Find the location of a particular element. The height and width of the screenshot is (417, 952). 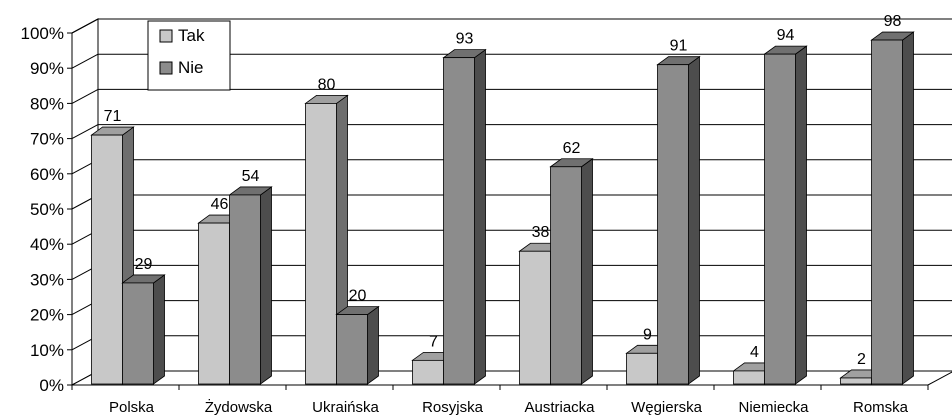

data-label: 20 is located at coordinates (358, 296).